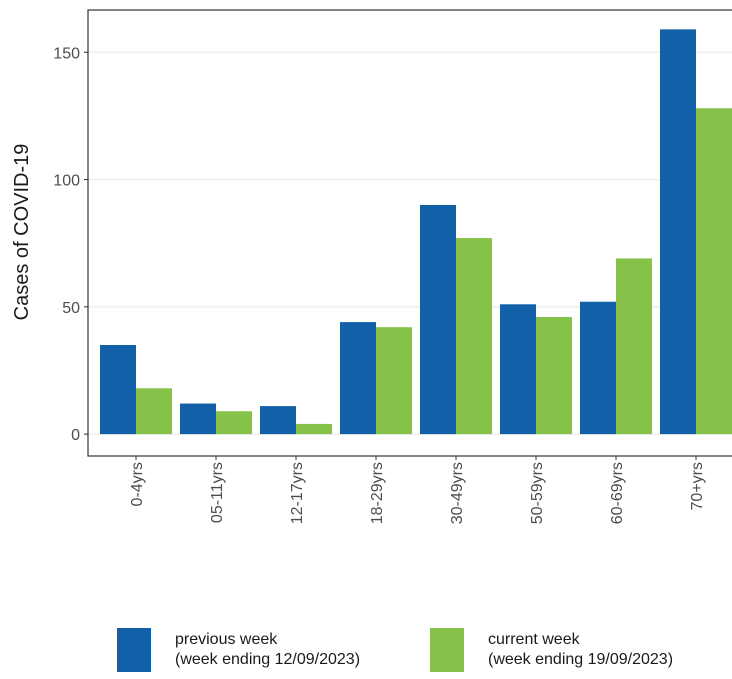 The height and width of the screenshot is (679, 732). I want to click on legend-label: previous week (week ending 12/09/2023), so click(268, 649).